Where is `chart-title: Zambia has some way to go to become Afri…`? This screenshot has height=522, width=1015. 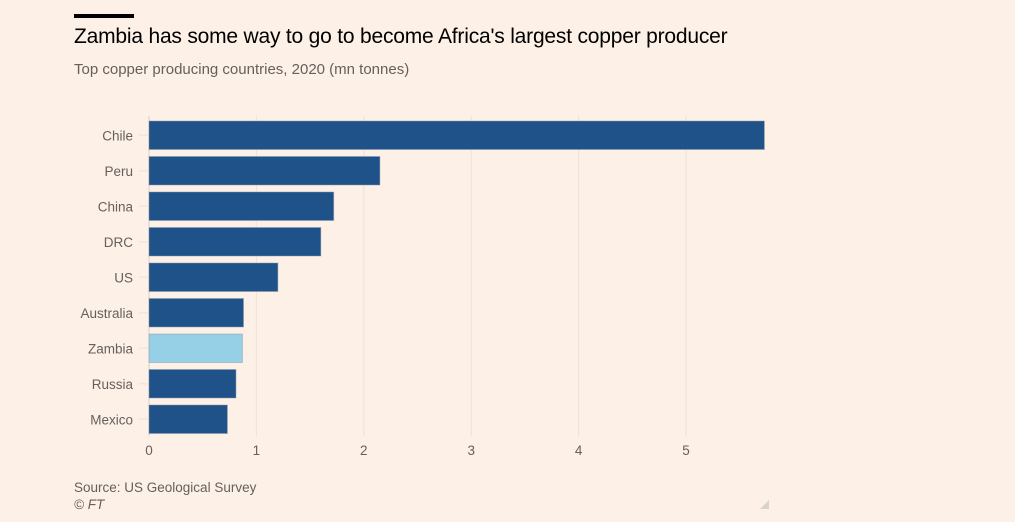 chart-title: Zambia has some way to go to become Afri… is located at coordinates (401, 36).